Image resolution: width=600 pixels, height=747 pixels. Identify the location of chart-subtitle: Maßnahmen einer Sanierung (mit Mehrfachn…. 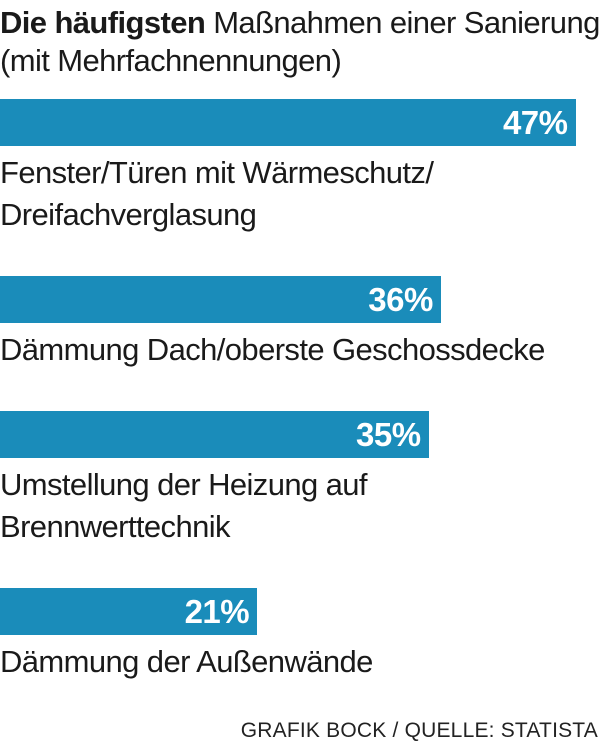
(300, 41).